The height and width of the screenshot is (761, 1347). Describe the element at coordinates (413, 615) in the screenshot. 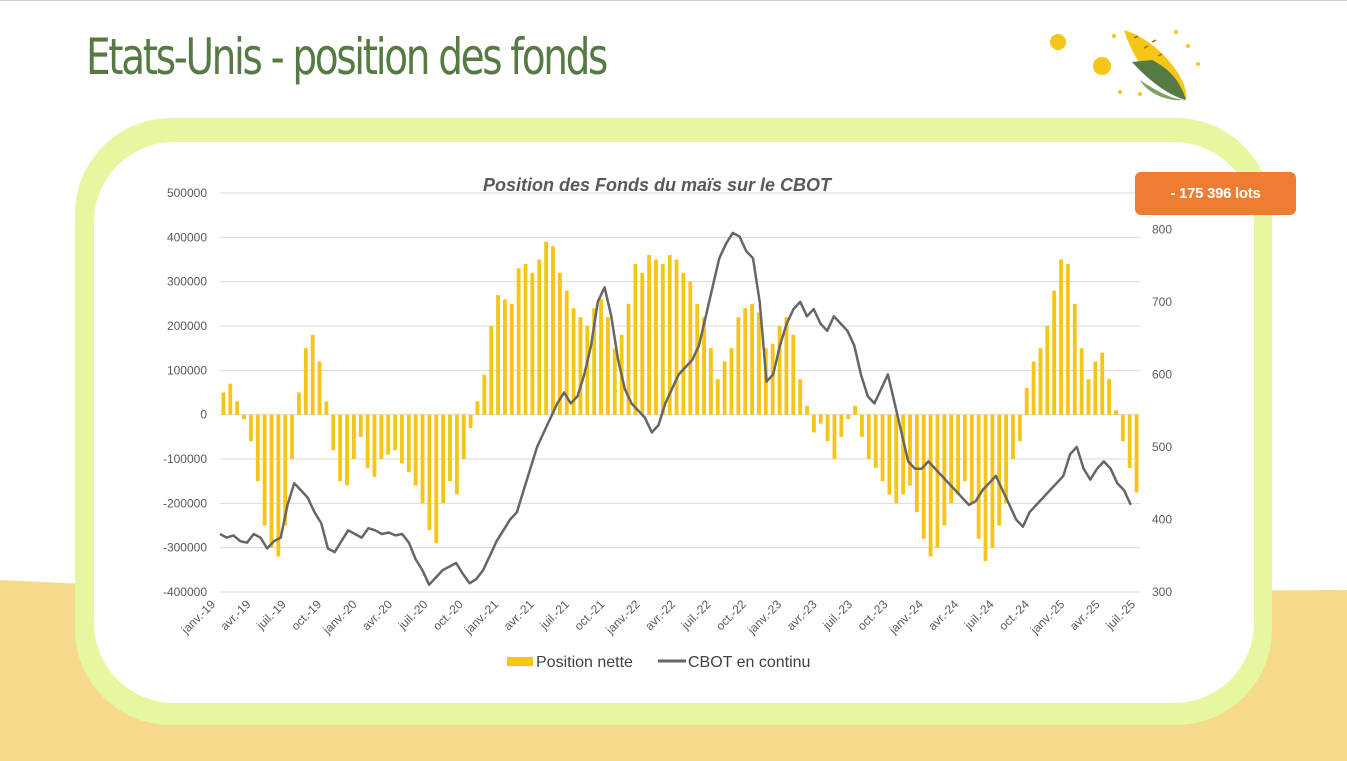

I see `x-tick-label: juil.-20` at that location.